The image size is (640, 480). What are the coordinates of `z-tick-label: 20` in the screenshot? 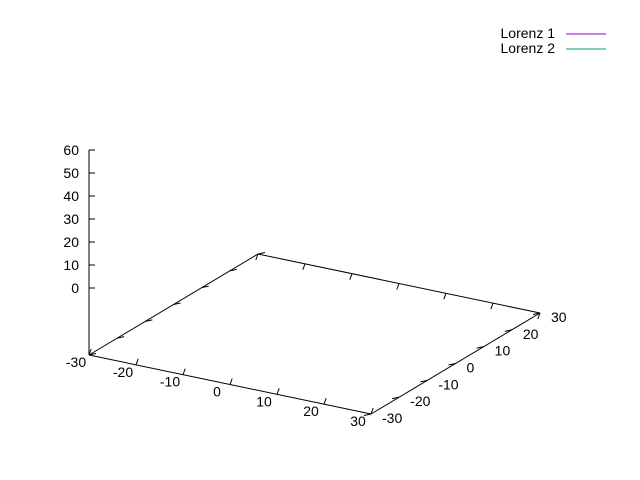 It's located at (71, 242).